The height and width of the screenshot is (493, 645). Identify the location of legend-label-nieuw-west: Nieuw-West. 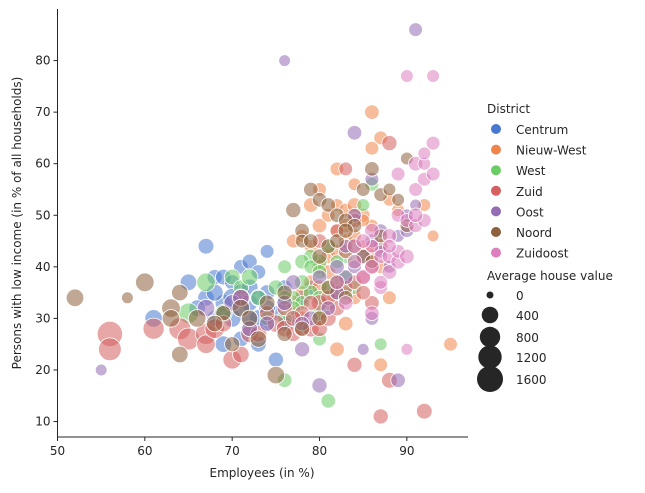
(551, 151).